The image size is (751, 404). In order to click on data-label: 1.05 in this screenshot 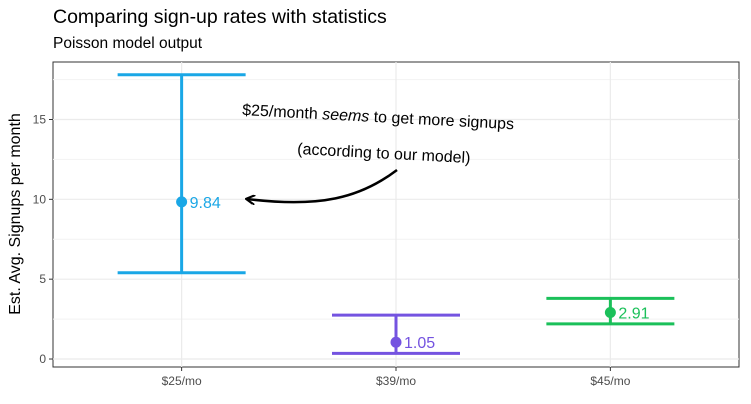, I will do `click(419, 343)`.